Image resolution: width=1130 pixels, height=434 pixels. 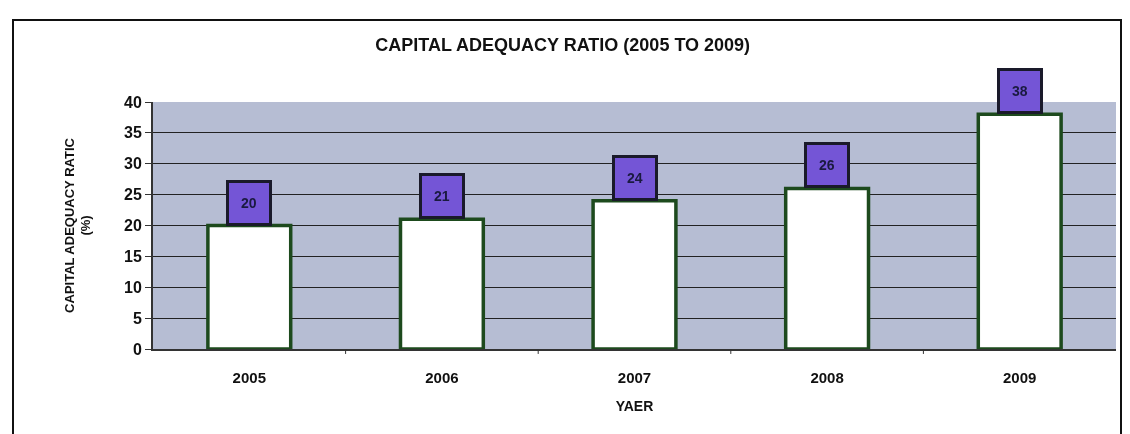 What do you see at coordinates (249, 377) in the screenshot?
I see `x-tick-label: 2005` at bounding box center [249, 377].